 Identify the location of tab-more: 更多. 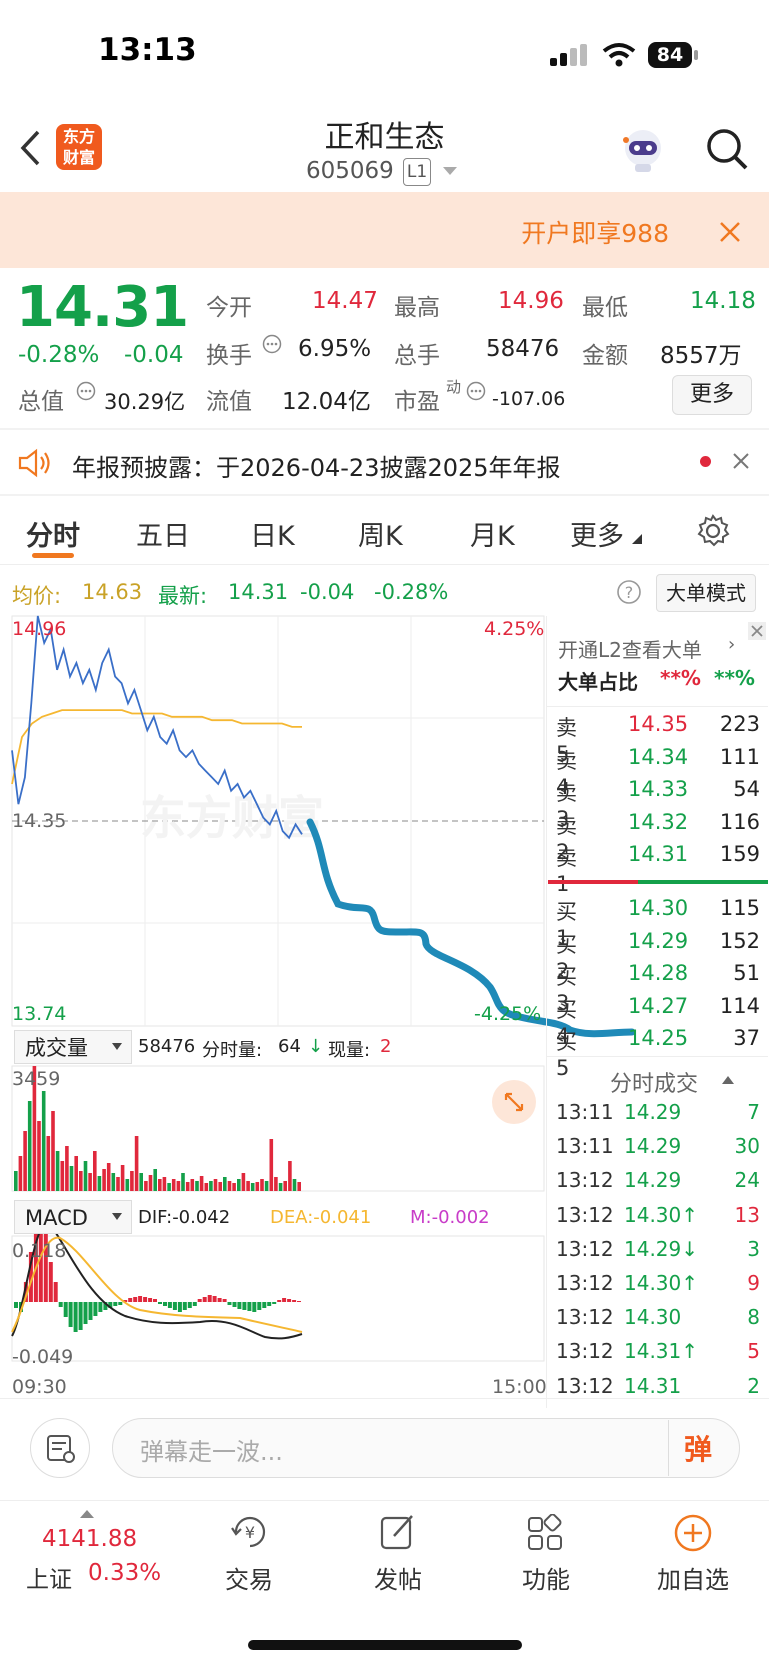
(597, 536).